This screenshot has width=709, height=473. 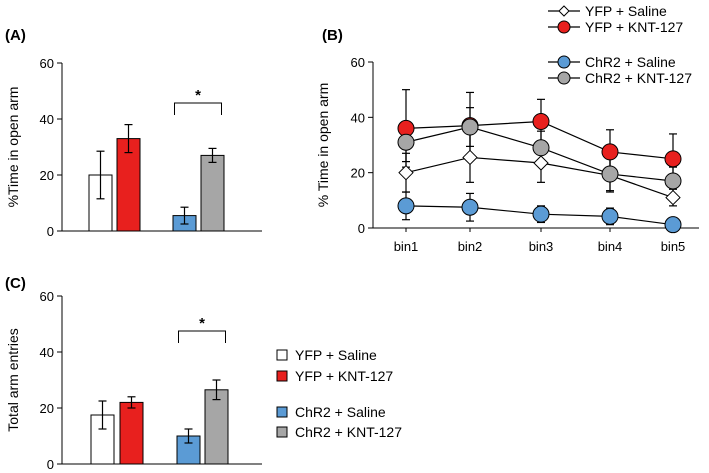 What do you see at coordinates (340, 412) in the screenshot?
I see `legend-bar-label: ChR2 + Saline` at bounding box center [340, 412].